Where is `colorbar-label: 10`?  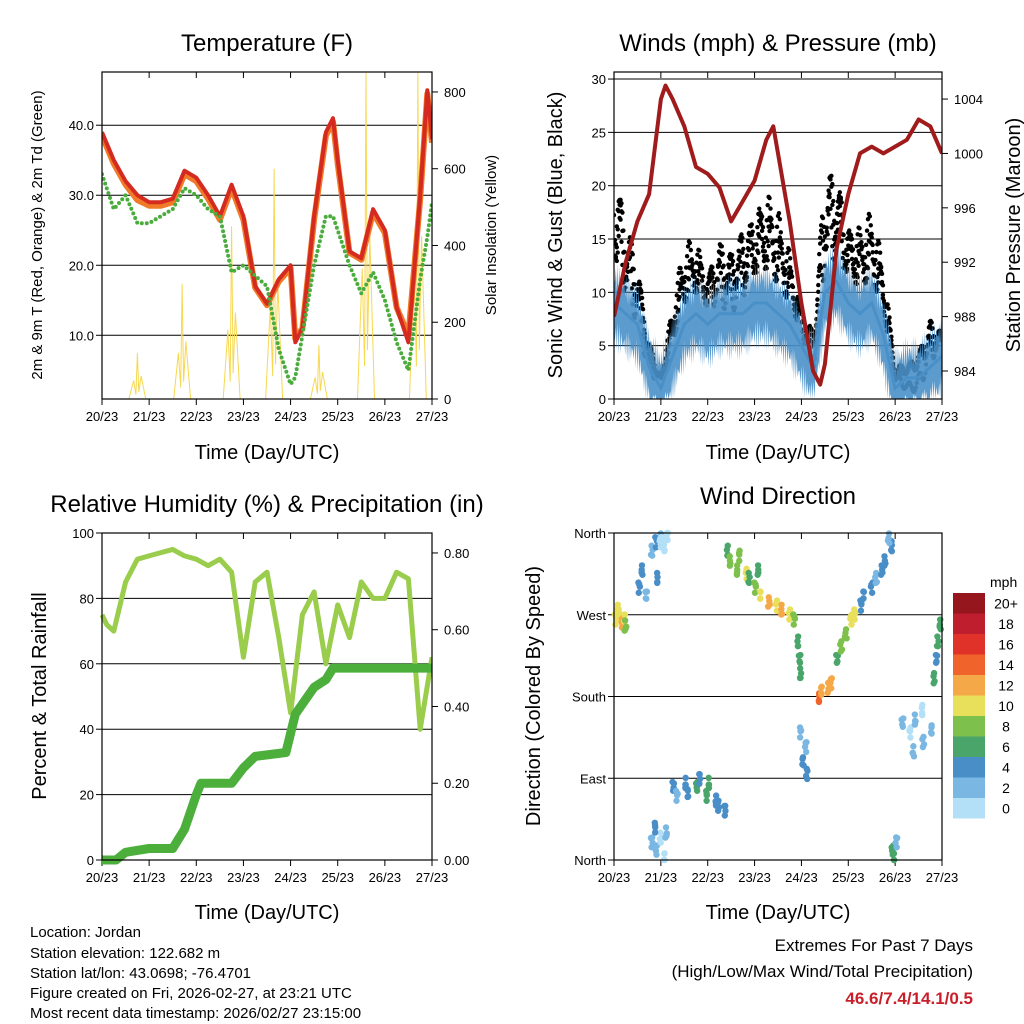 colorbar-label: 10 is located at coordinates (1006, 706).